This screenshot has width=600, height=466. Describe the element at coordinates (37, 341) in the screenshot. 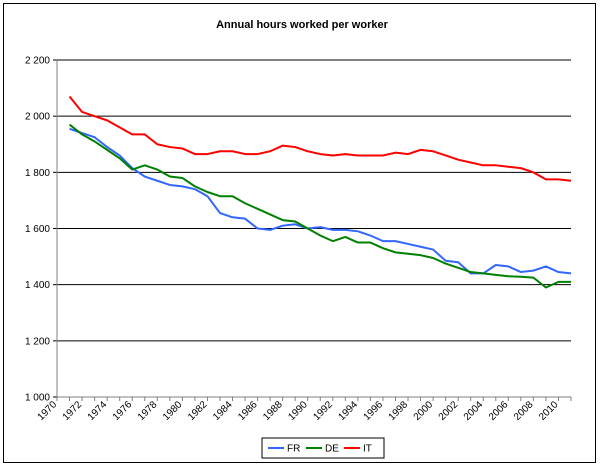

I see `y-tick-label: 1 200` at that location.